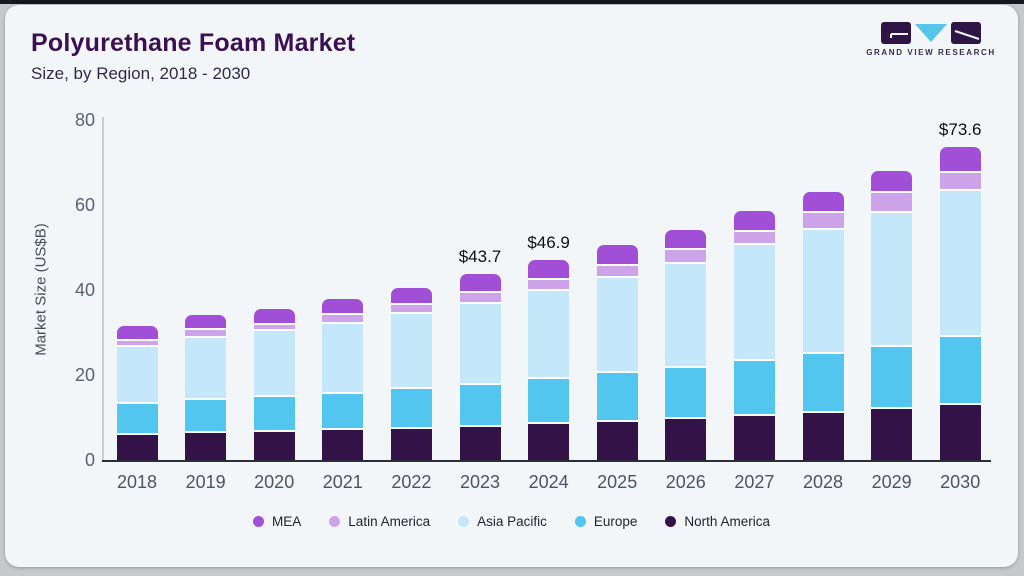 The height and width of the screenshot is (576, 1024). Describe the element at coordinates (389, 521) in the screenshot. I see `legend-label: Latin America` at that location.